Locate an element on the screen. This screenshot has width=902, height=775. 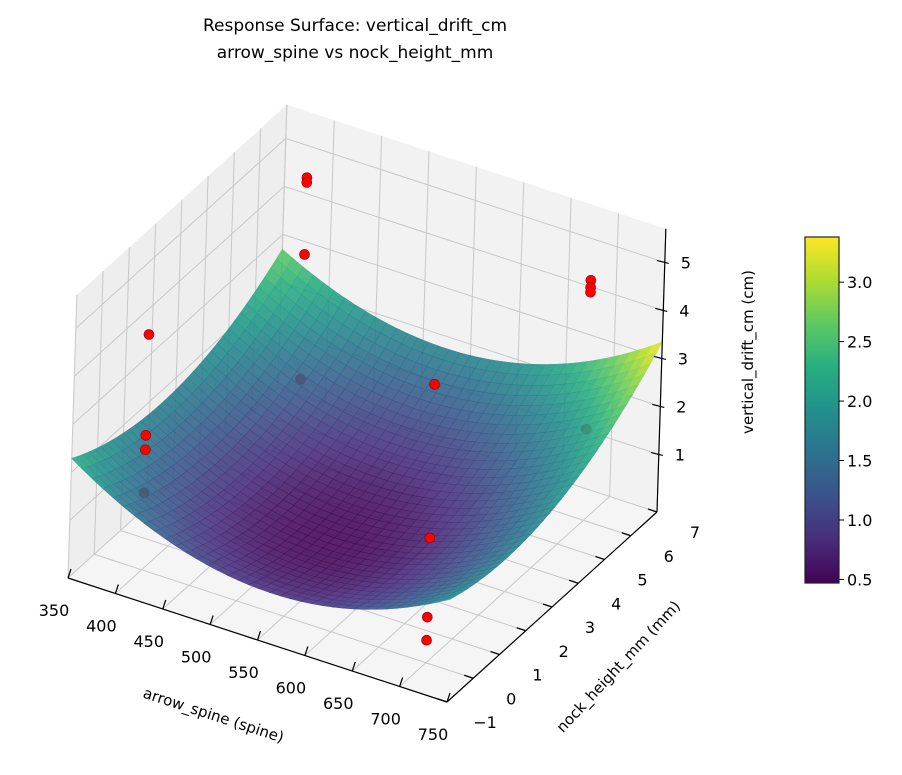
x-tick-label: 600 is located at coordinates (291, 688).